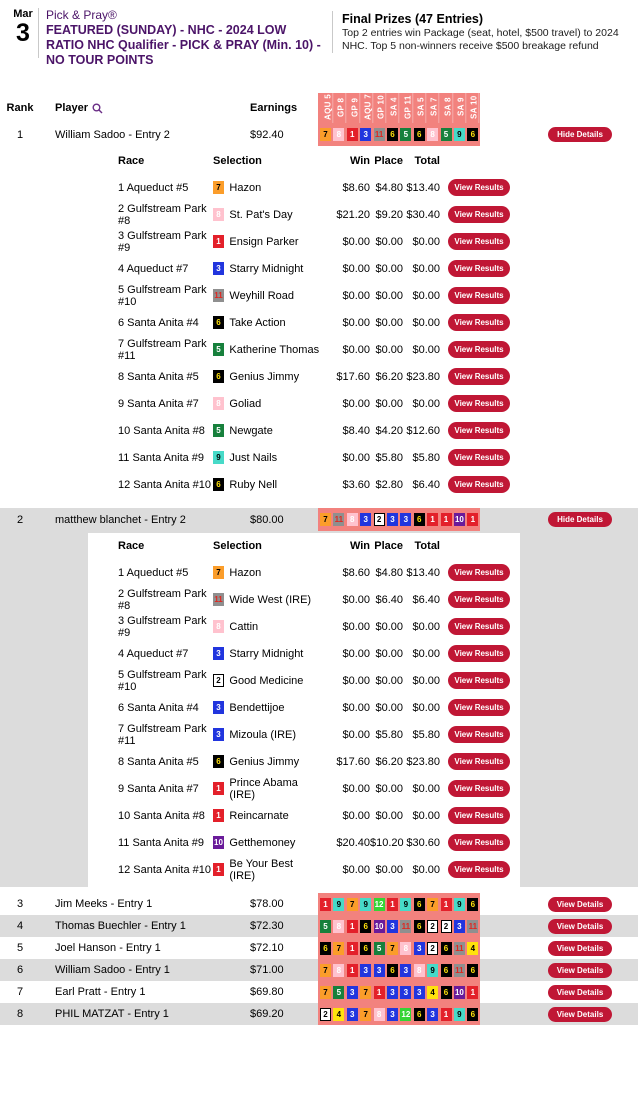 This screenshot has width=638, height=1116. Describe the element at coordinates (120, 926) in the screenshot. I see `entry-player: Thomas Buechler - Entry 1` at that location.